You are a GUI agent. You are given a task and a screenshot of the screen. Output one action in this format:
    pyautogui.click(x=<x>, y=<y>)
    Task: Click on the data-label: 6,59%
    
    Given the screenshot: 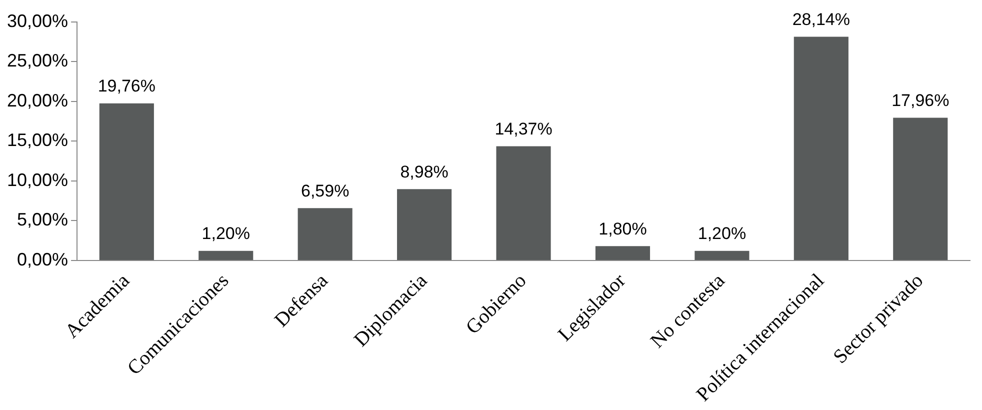 What is the action you would take?
    pyautogui.click(x=325, y=190)
    